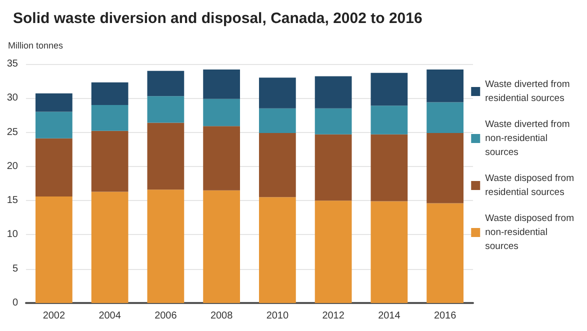 The image size is (587, 331). I want to click on y-tick-label: 20, so click(12, 166).